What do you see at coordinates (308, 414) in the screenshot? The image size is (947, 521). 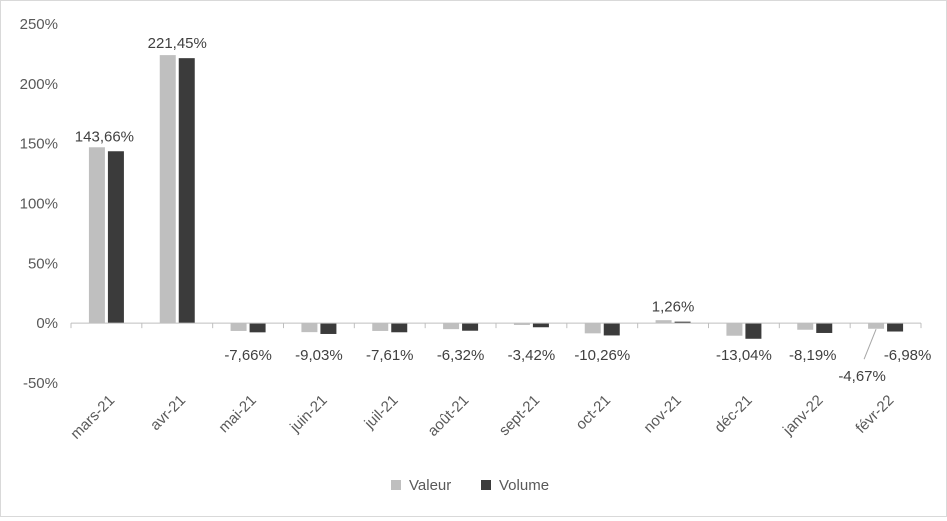 I see `x-tick-label: juin-21` at bounding box center [308, 414].